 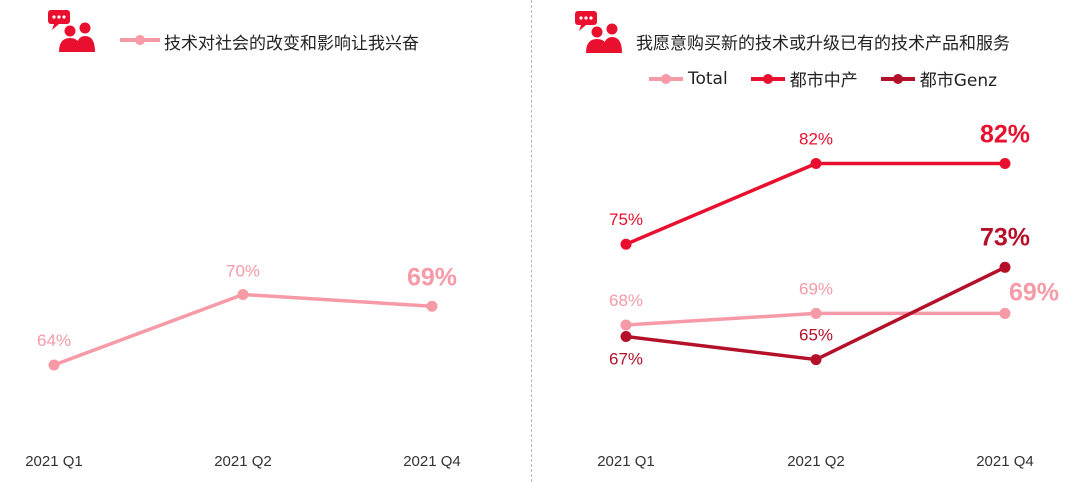 I want to click on legend-swatch-genz, so click(x=897, y=78).